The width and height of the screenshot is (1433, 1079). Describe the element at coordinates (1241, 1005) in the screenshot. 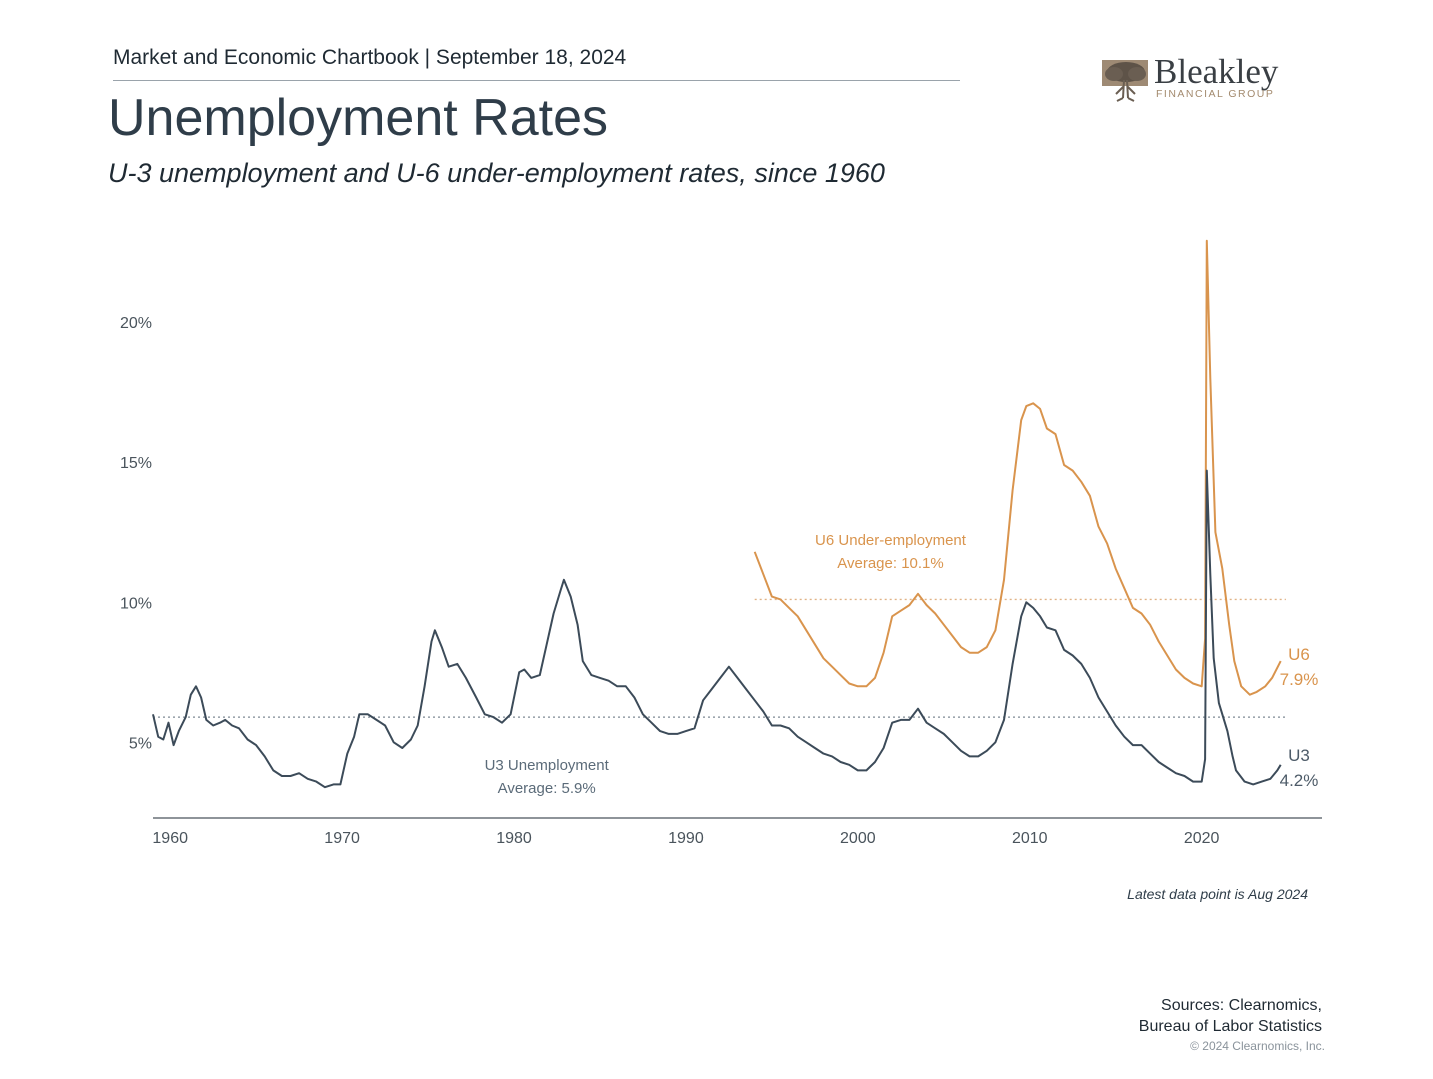

I see `sources-line-1: Sources: Clearnomics,` at that location.